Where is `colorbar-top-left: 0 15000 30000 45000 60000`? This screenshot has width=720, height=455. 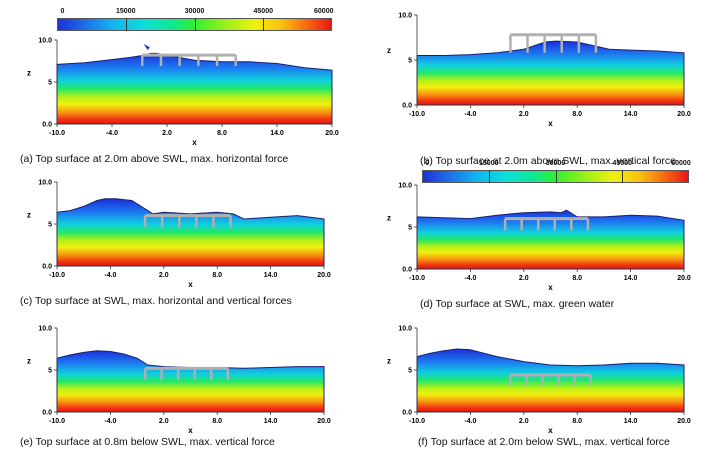 colorbar-top-left: 0 15000 30000 45000 60000 is located at coordinates (195, 20).